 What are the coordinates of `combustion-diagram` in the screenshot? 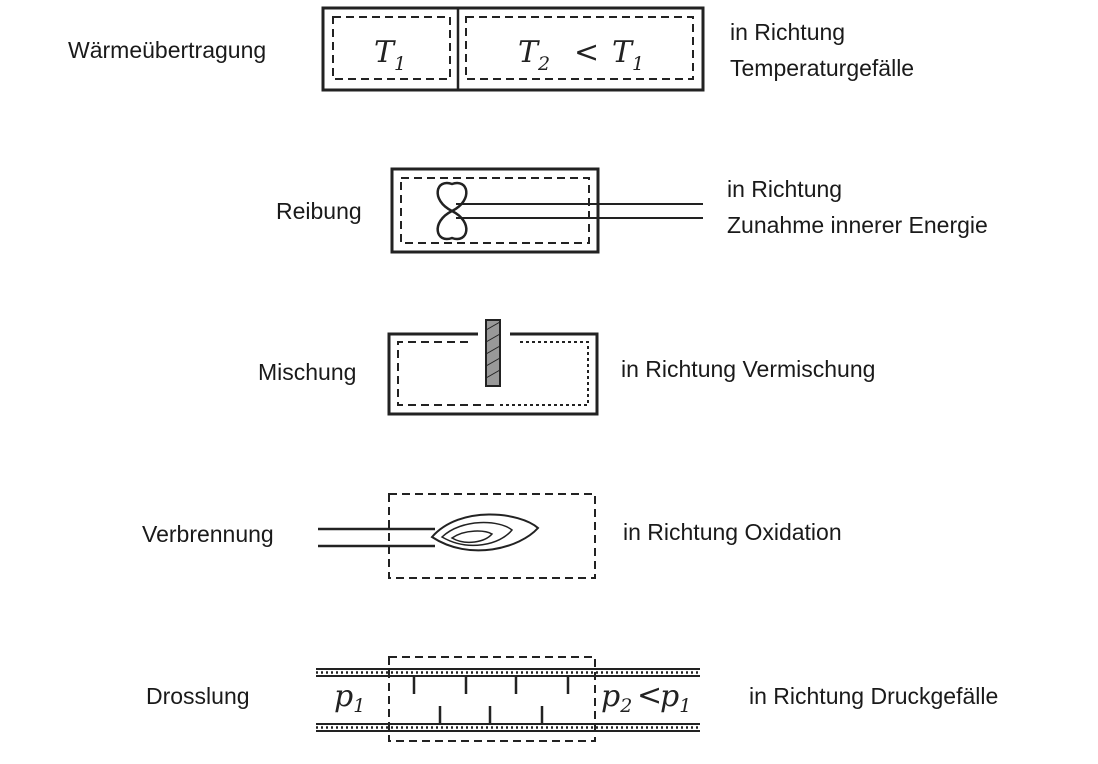 It's located at (457, 536).